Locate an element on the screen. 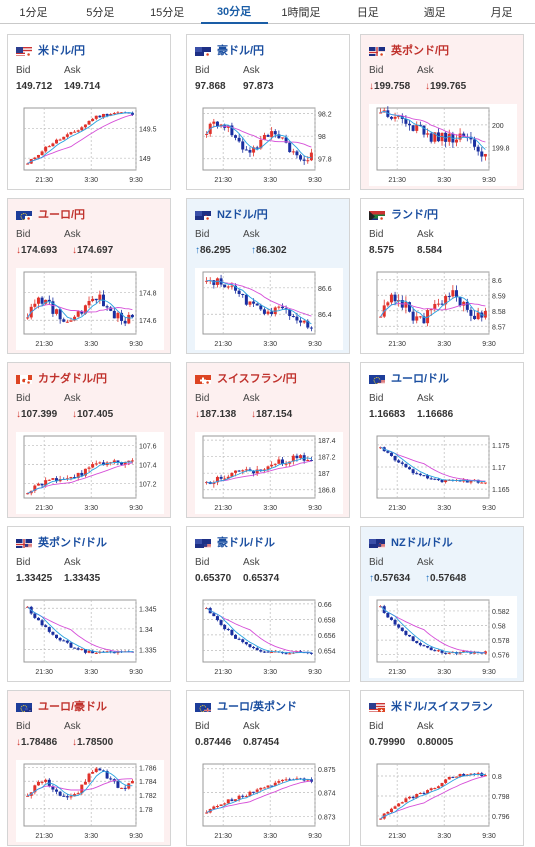 The image size is (535, 847). currency-pair-link: ユーロ/ドル is located at coordinates (420, 379).